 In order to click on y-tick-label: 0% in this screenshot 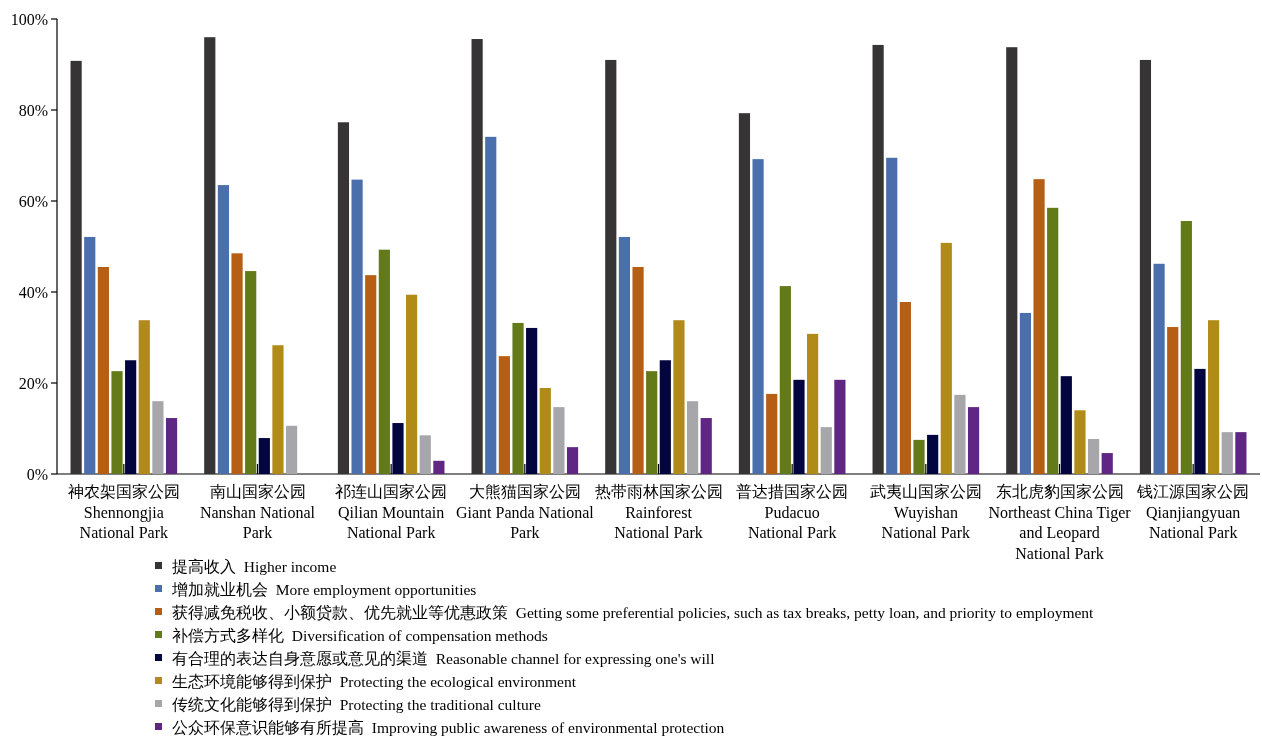, I will do `click(37, 474)`.